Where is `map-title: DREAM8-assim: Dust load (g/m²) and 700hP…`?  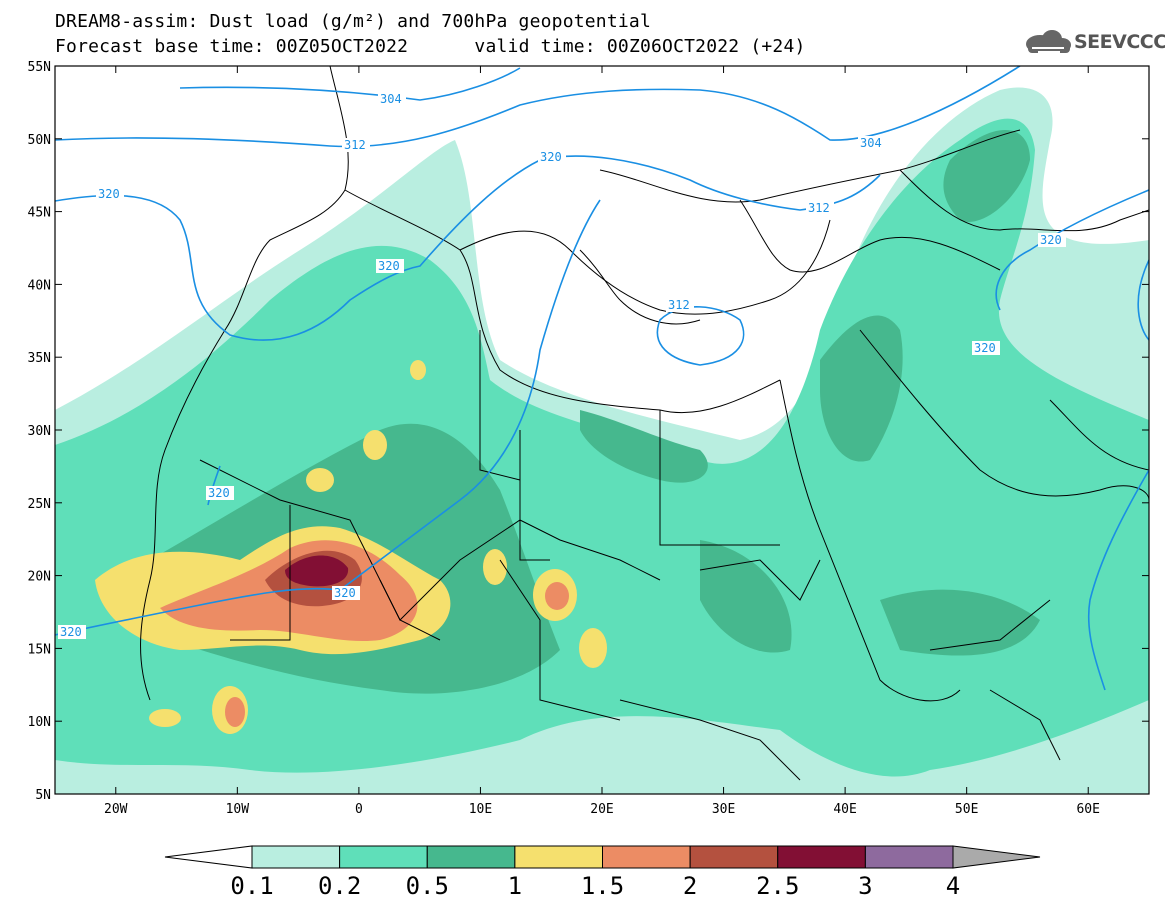 map-title: DREAM8-assim: Dust load (g/m²) and 700hP… is located at coordinates (353, 21).